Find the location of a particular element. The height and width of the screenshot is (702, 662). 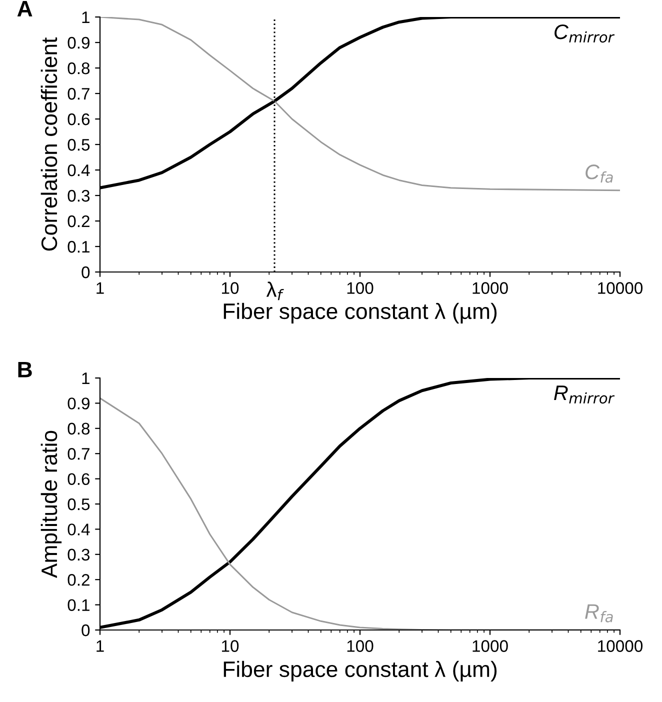

series-label: R$_{mirror}$ is located at coordinates (584, 395).